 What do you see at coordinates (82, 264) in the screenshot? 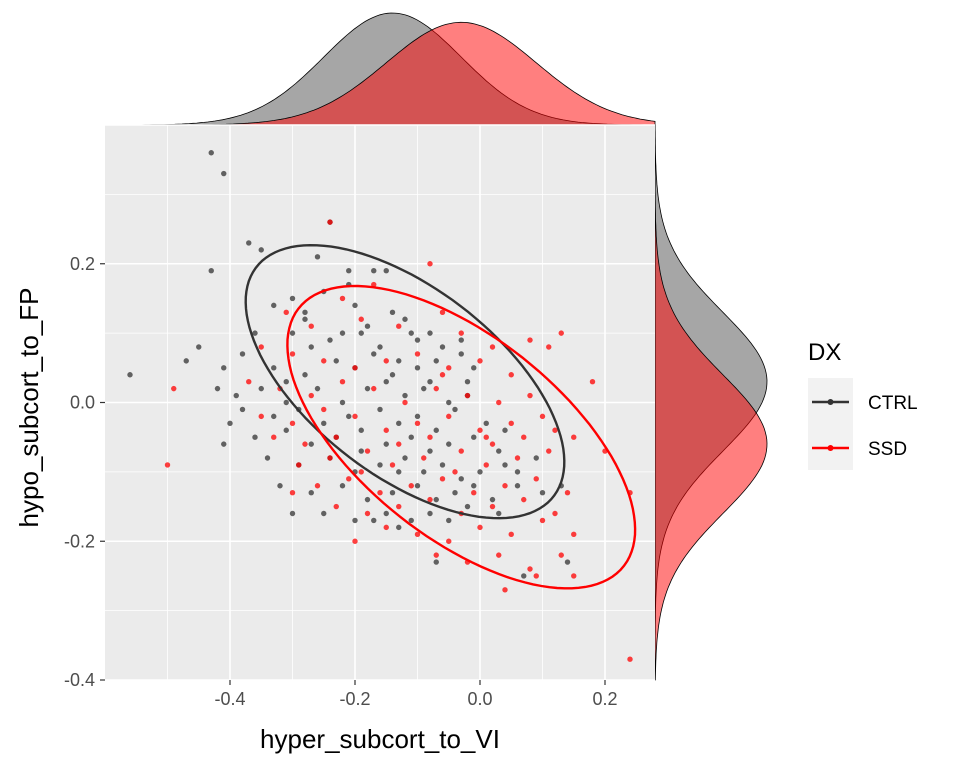
I see `y-tick-label: 0.2` at bounding box center [82, 264].